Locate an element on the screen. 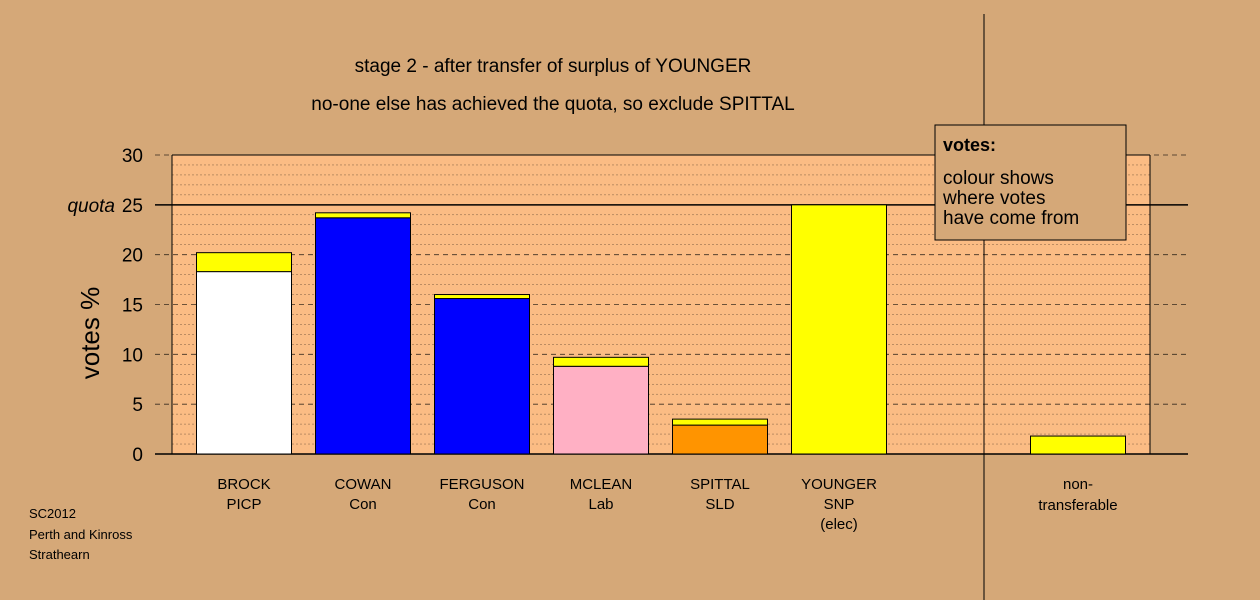 Image resolution: width=1260 pixels, height=600 pixels. category-label: YOUNGER is located at coordinates (839, 484).